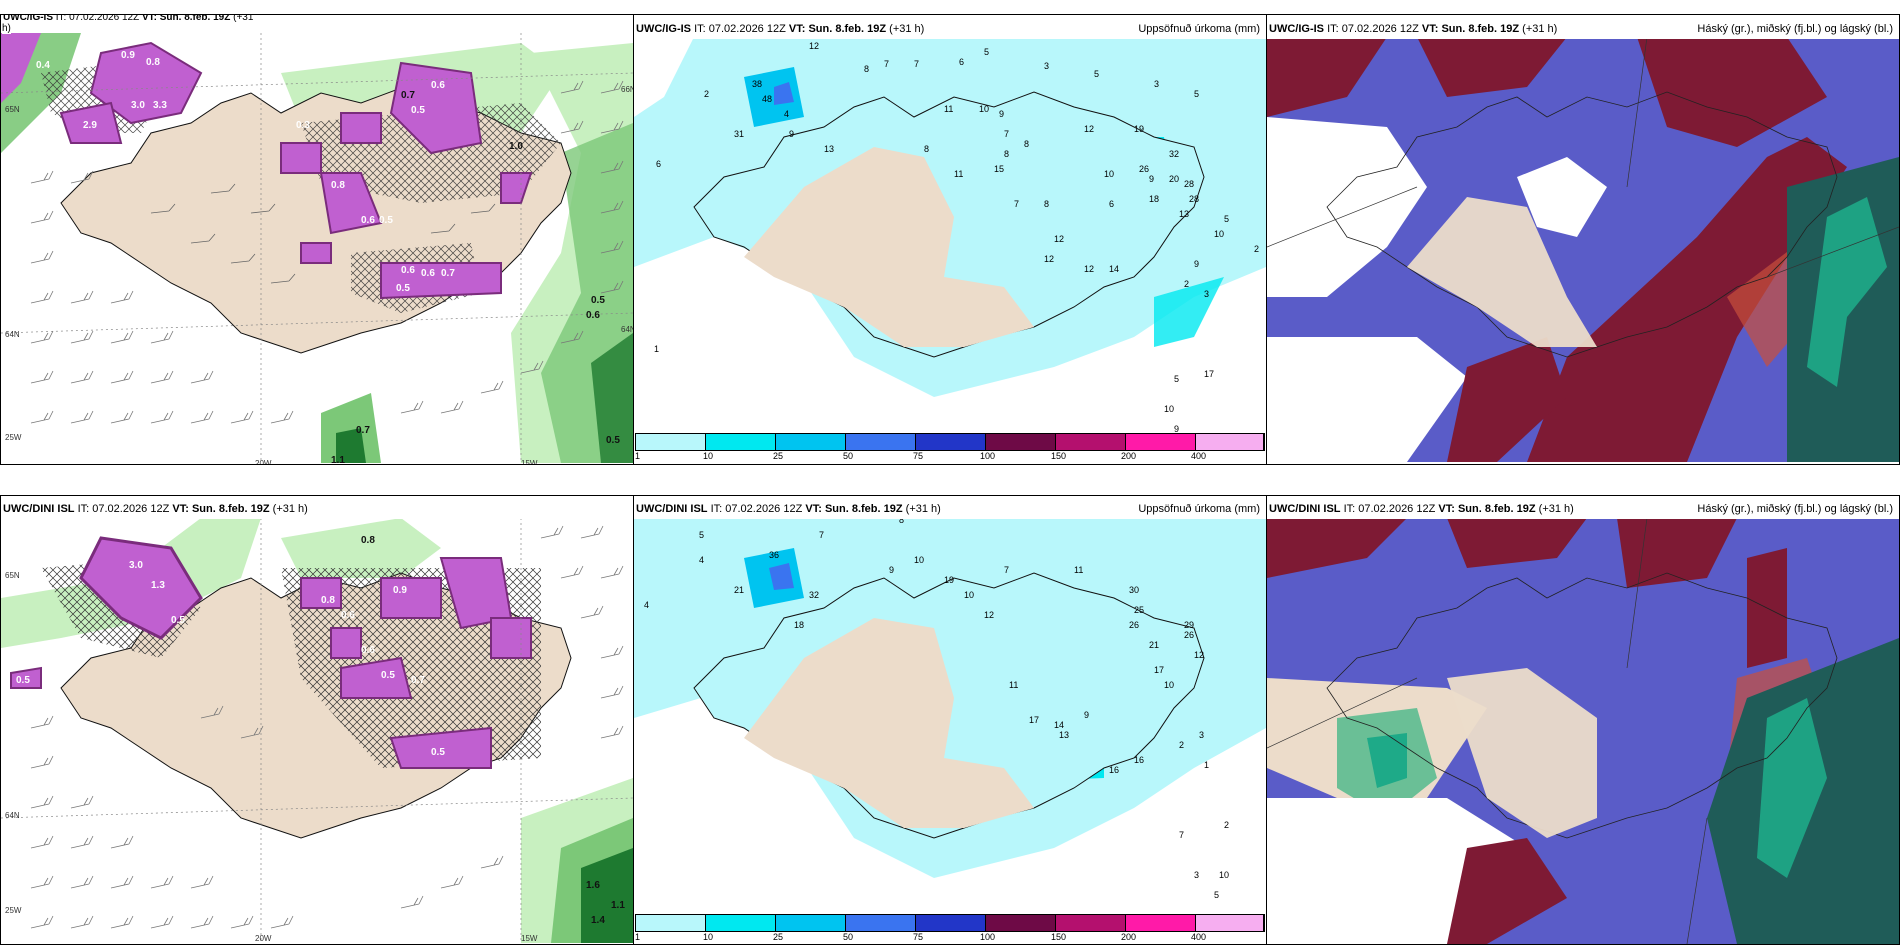 This screenshot has height=950, width=1900. Describe the element at coordinates (338, 459) in the screenshot. I see `svg-text: 1.1` at that location.